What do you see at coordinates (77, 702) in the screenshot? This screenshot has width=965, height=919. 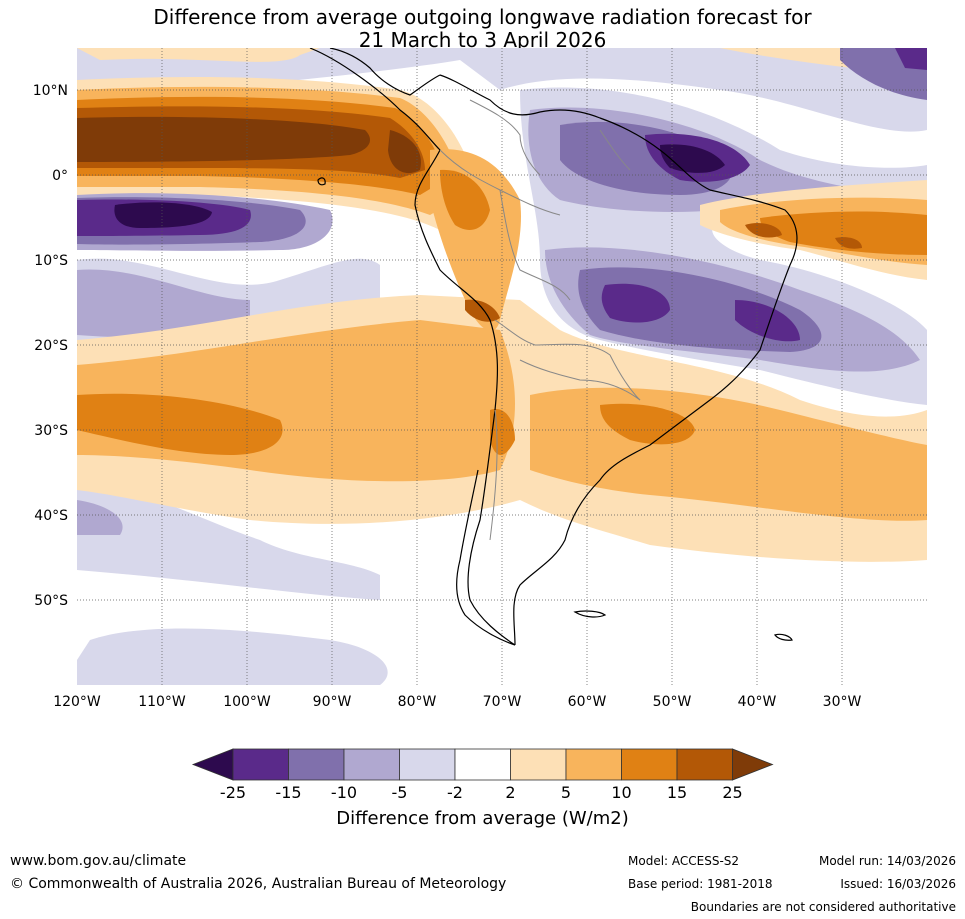 I see `lon-label-120w: 120°W` at bounding box center [77, 702].